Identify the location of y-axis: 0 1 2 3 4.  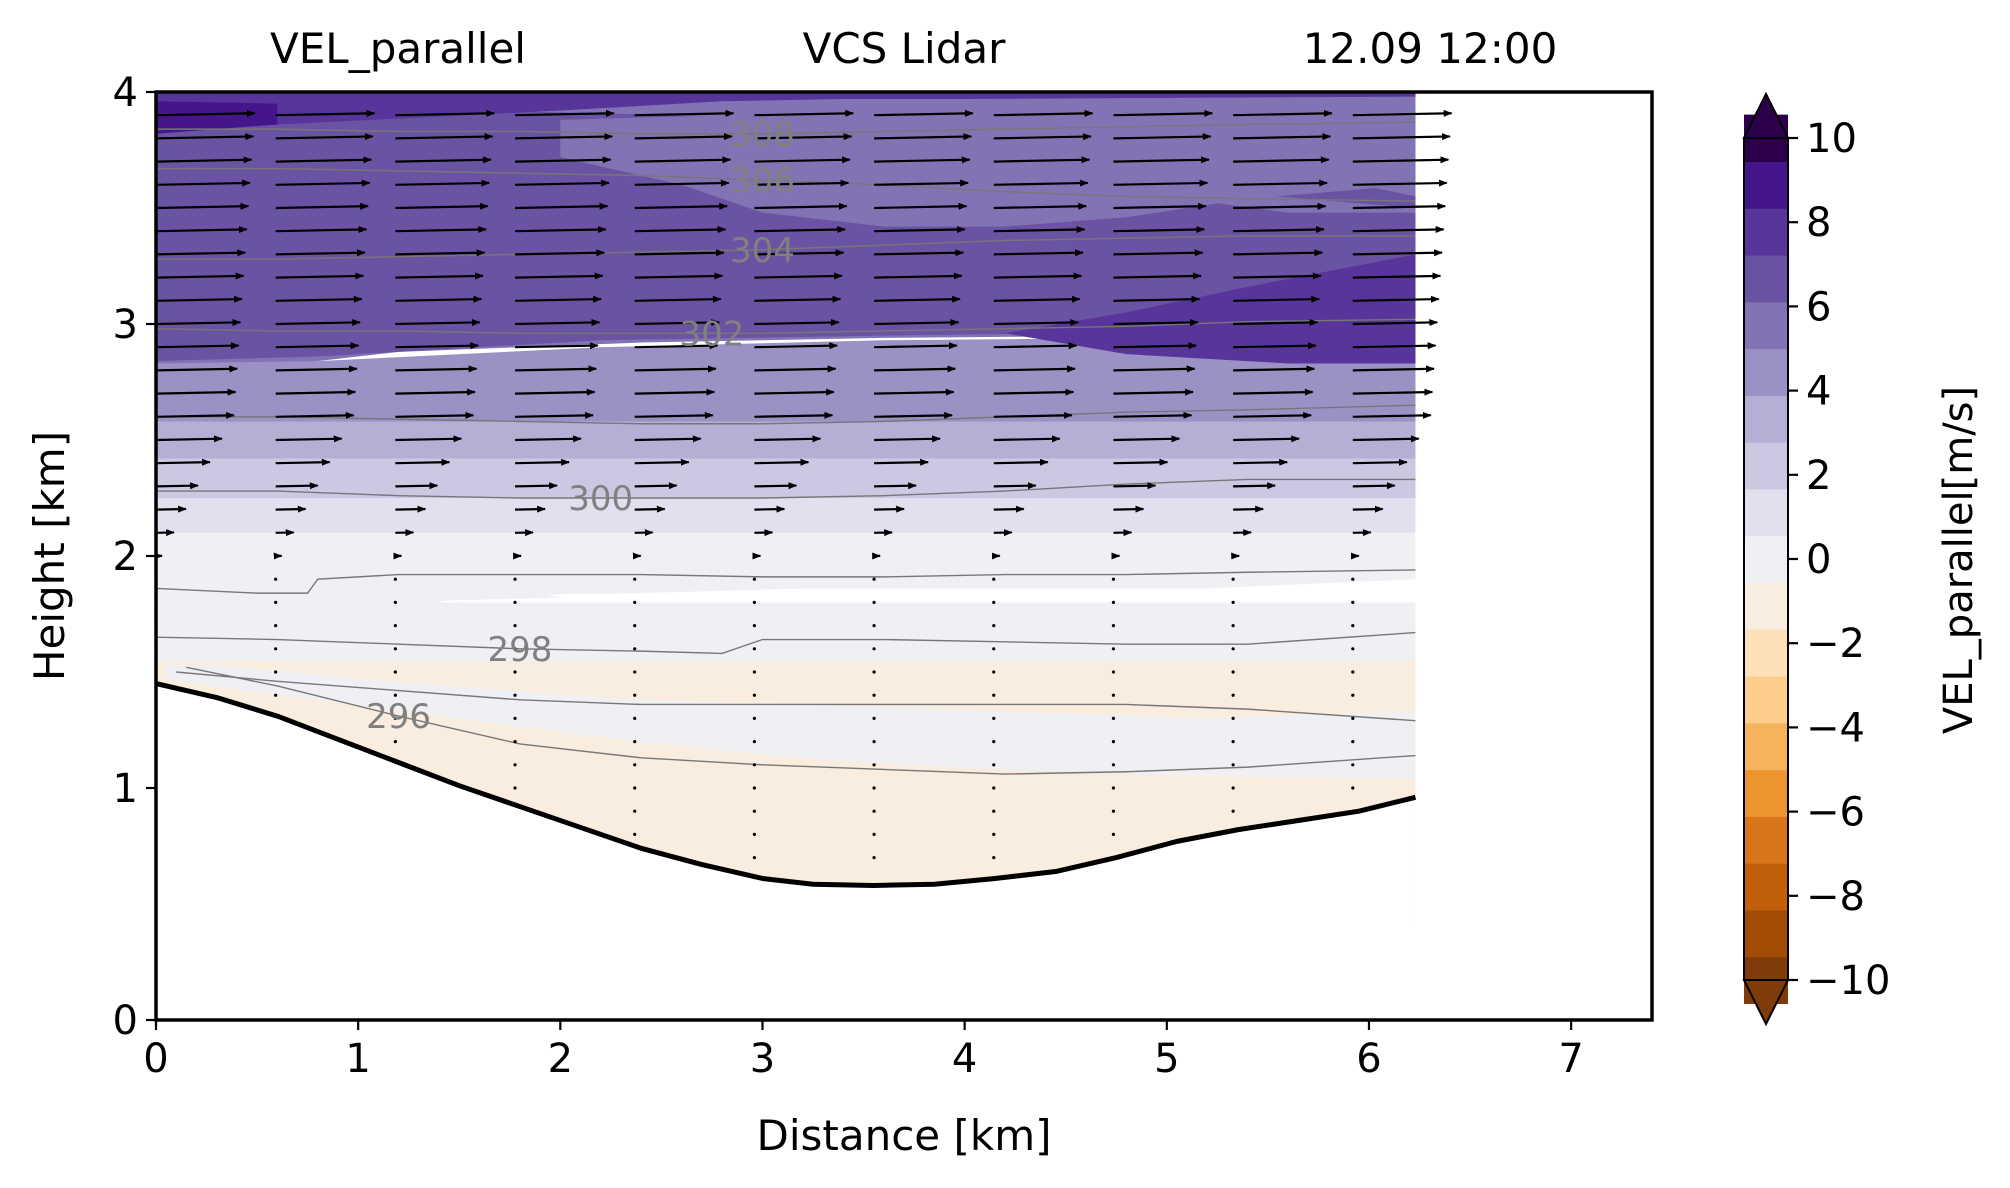
(134, 557).